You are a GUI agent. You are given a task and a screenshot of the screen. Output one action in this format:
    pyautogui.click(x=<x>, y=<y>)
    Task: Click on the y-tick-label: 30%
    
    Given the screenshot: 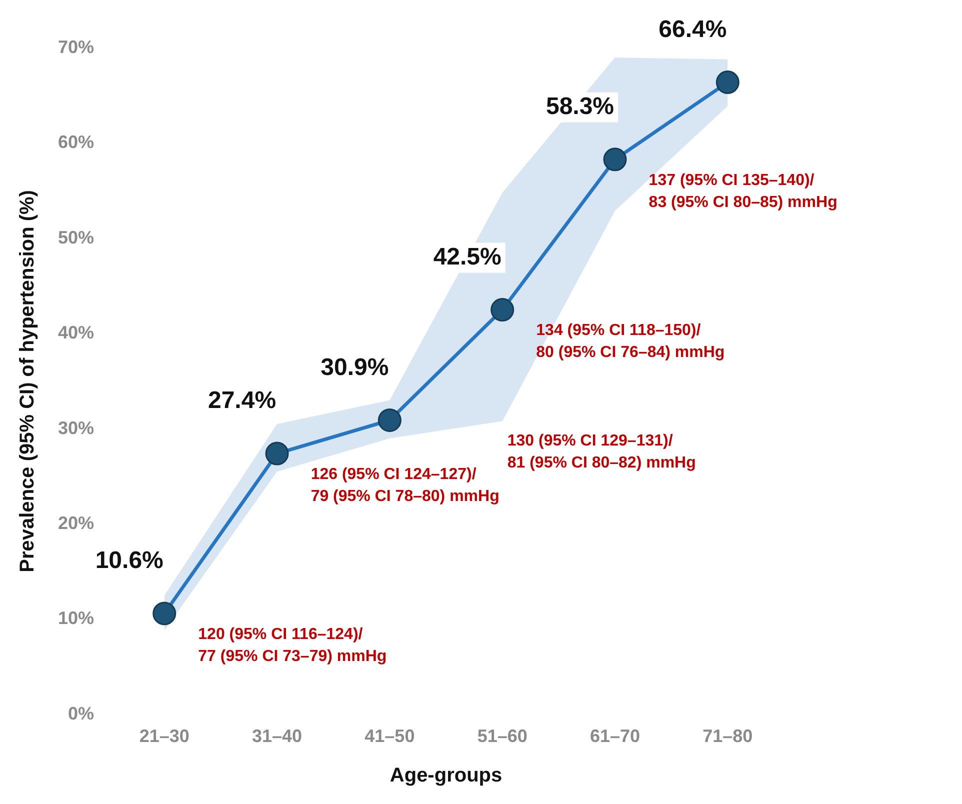 What is the action you would take?
    pyautogui.click(x=76, y=428)
    